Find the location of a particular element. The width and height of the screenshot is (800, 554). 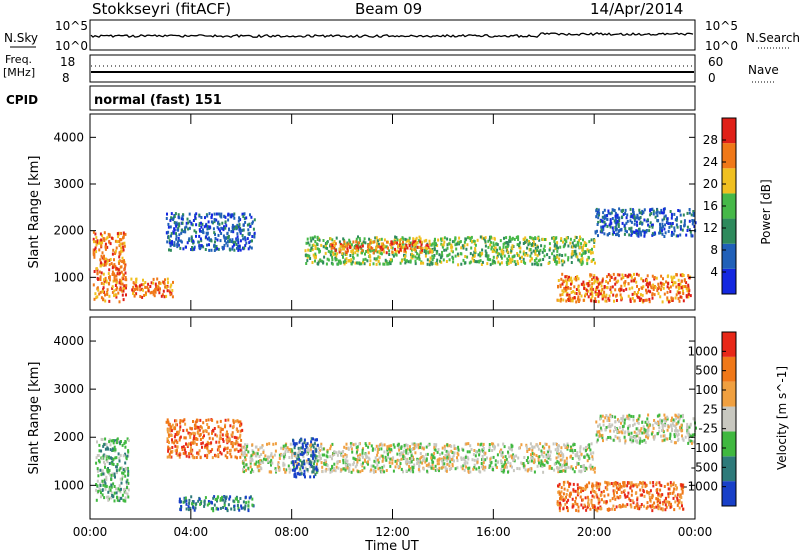

date-title: 14/Apr/2014 is located at coordinates (637, 9).